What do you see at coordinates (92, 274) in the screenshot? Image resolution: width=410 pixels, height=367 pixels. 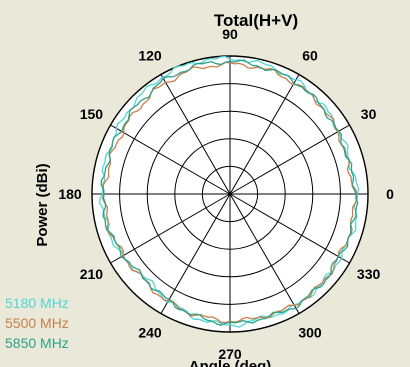 I see `angle-tick-210: 210` at bounding box center [92, 274].